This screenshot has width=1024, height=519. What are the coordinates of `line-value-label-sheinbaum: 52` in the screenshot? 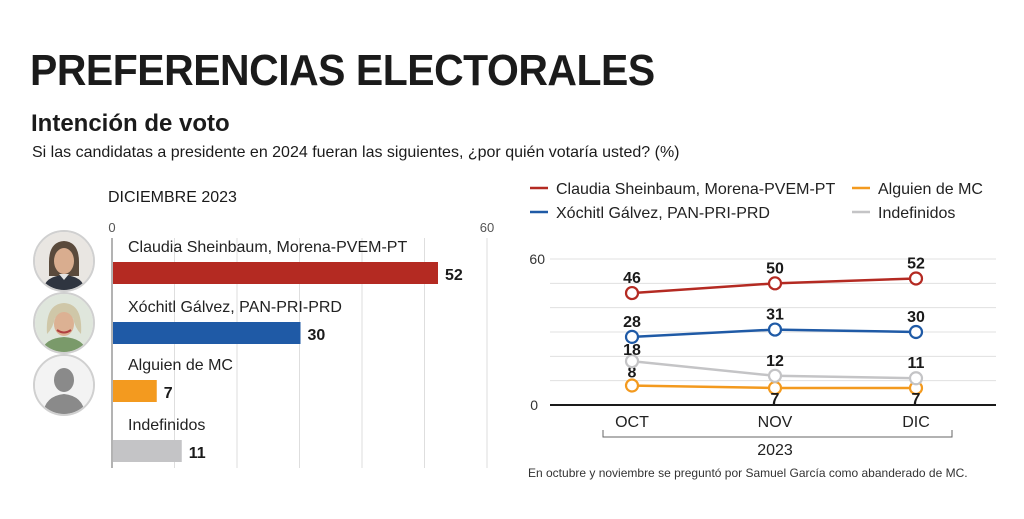 It's located at (916, 263).